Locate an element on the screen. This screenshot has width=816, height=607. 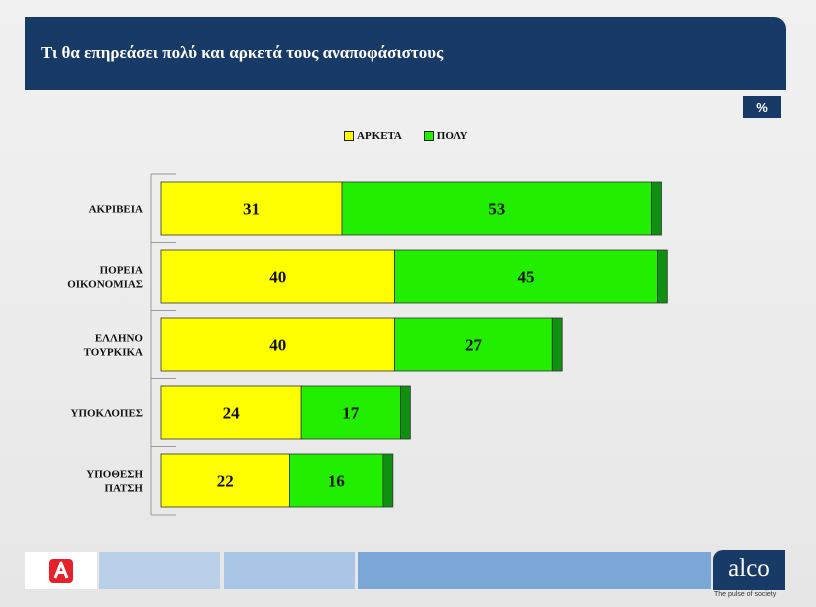
legend-item-poly: ΠΟΛΥ is located at coordinates (445, 136).